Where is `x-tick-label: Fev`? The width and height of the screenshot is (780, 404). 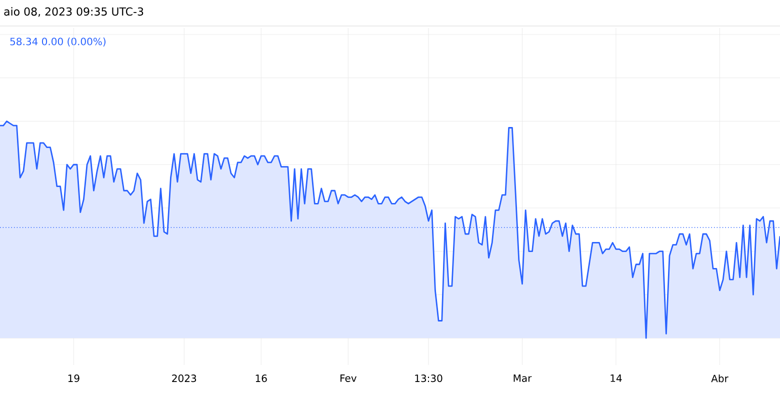
x-tick-label: Fev is located at coordinates (348, 378).